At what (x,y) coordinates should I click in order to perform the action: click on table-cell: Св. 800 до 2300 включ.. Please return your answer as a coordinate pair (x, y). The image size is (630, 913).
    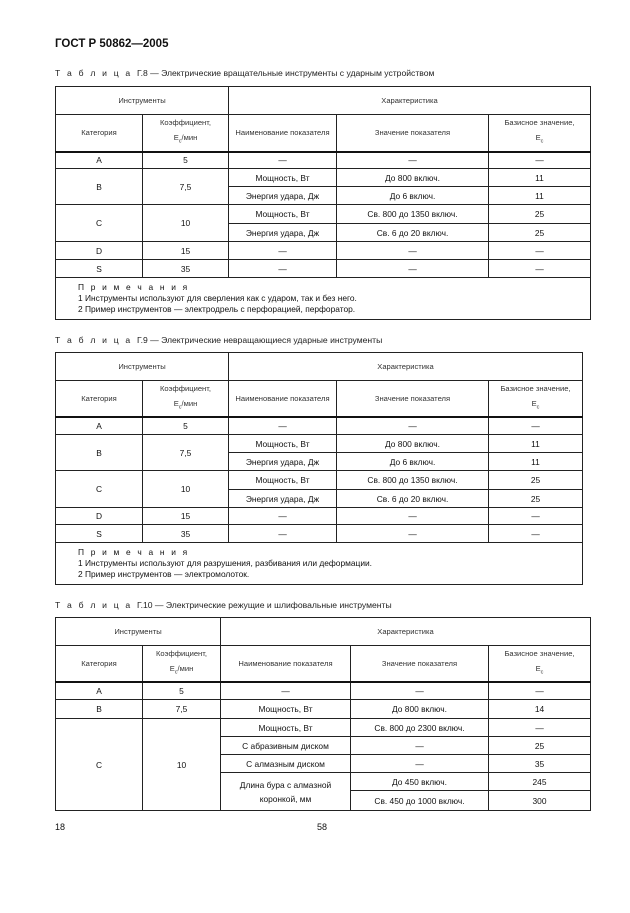
    Looking at the image, I should click on (419, 728).